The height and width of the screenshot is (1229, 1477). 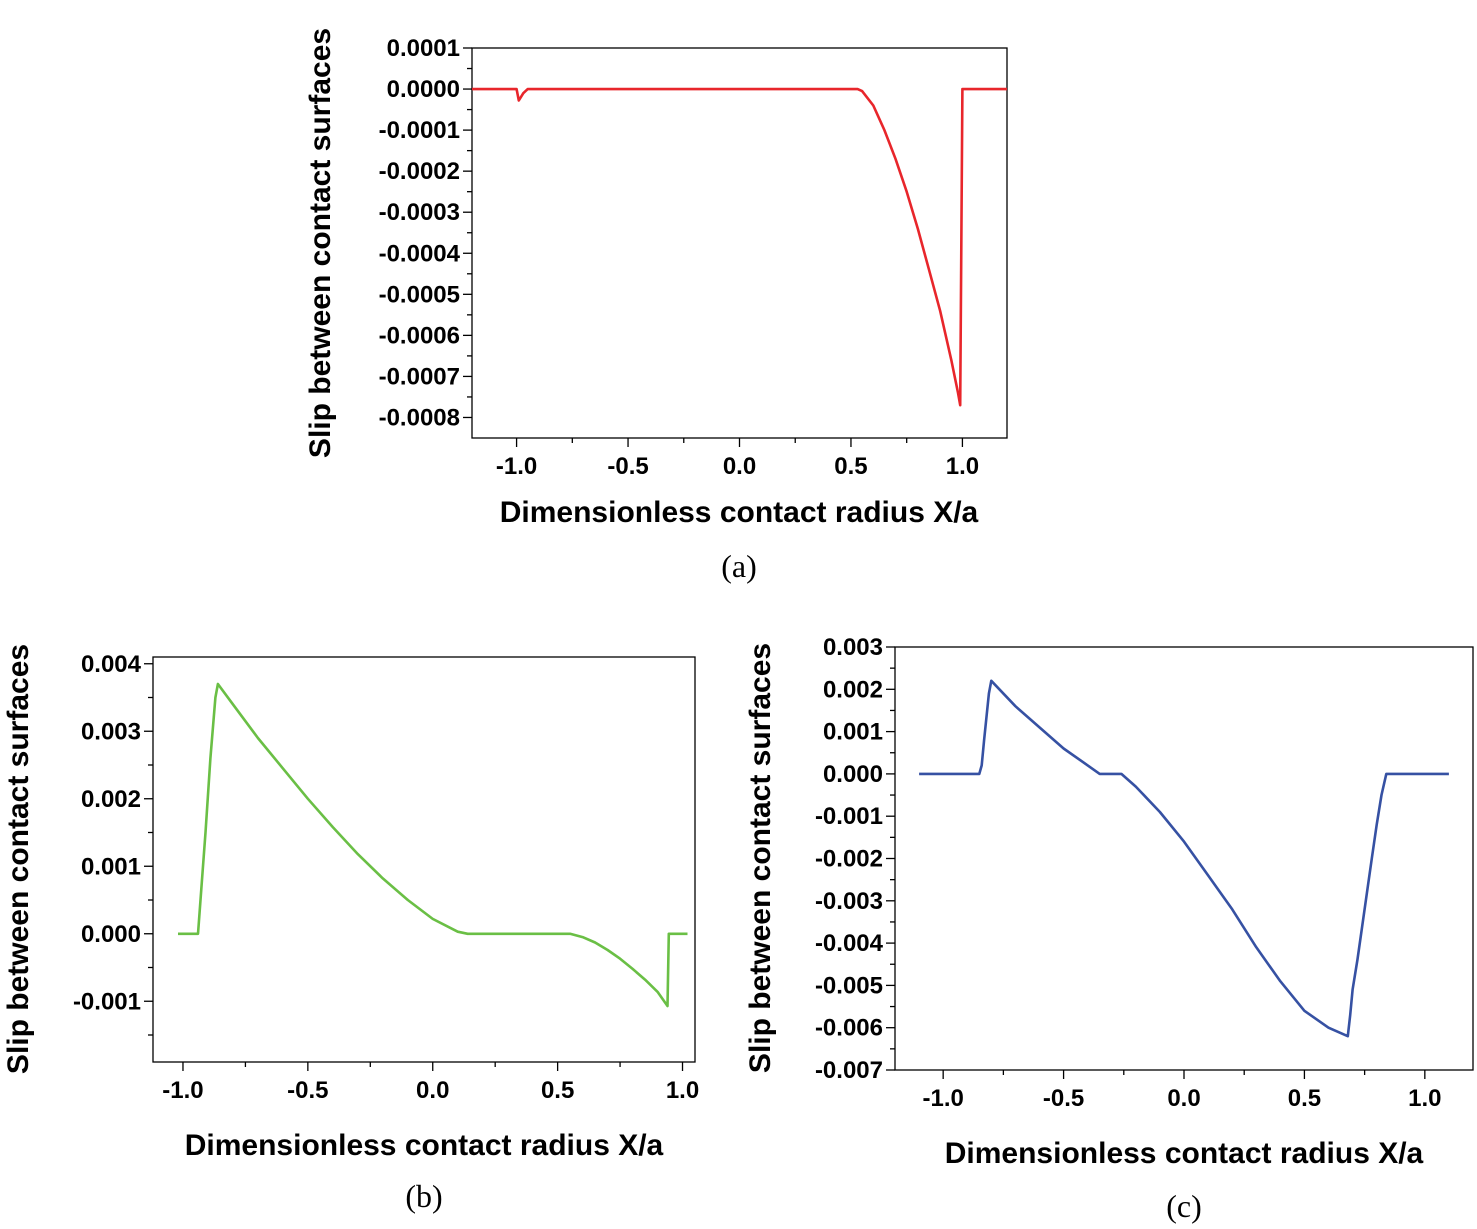 What do you see at coordinates (107, 1001) in the screenshot?
I see `y-tick-label-b: -0.001` at bounding box center [107, 1001].